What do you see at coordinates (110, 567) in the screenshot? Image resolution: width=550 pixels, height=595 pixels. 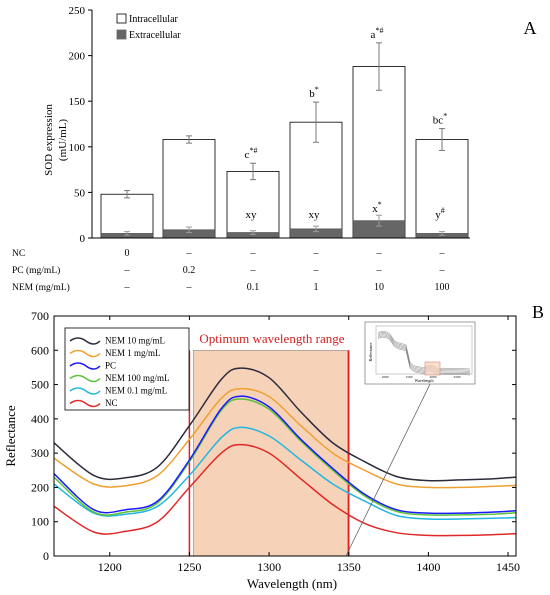 I see `b-xtick-label: 1200` at bounding box center [110, 567].